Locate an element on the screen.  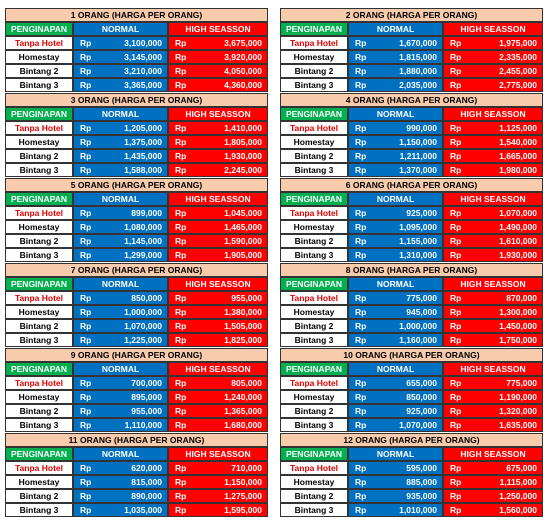
block-title: 10 ORANG (HARGA PER ORANG) is located at coordinates (411, 355).